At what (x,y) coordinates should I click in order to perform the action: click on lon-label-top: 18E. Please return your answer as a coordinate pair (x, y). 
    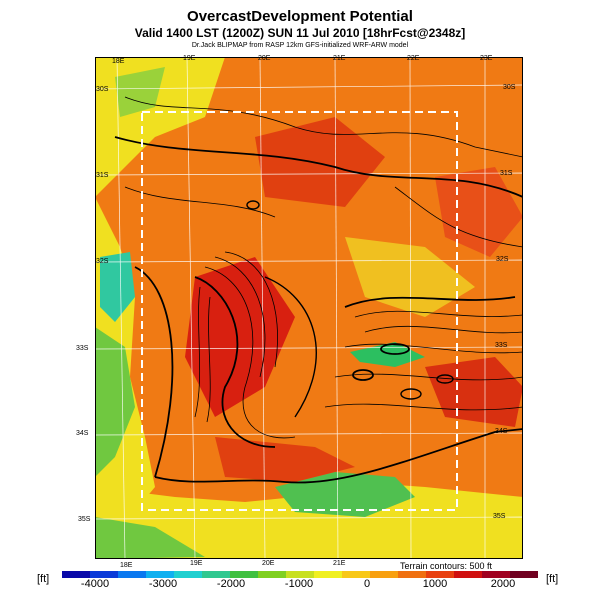
    Looking at the image, I should click on (118, 61).